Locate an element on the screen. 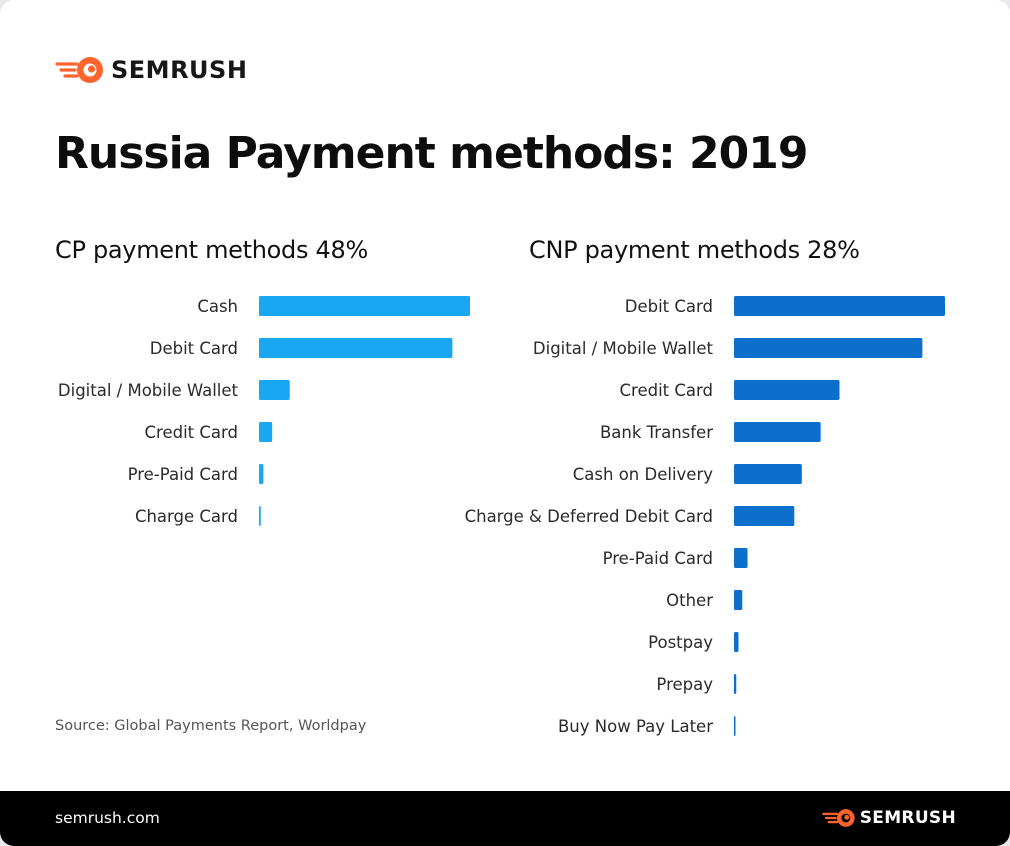 Image resolution: width=1010 pixels, height=846 pixels. bar-label: Postpay is located at coordinates (680, 642).